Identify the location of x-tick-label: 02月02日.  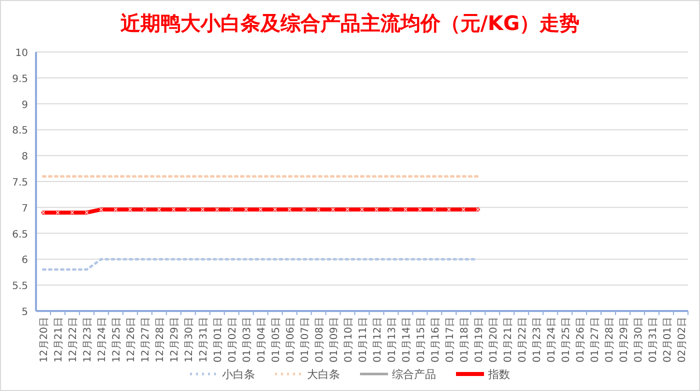
(682, 339).